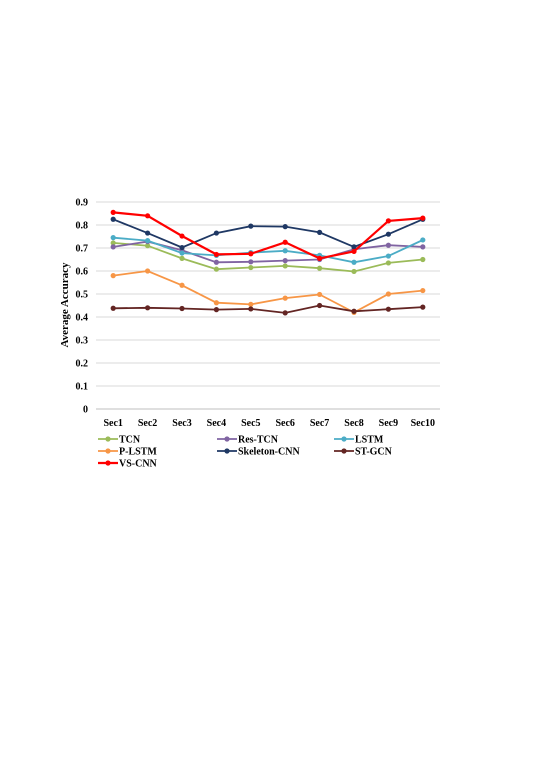 This screenshot has width=540, height=763. What do you see at coordinates (130, 440) in the screenshot?
I see `legend-label: TCN` at bounding box center [130, 440].